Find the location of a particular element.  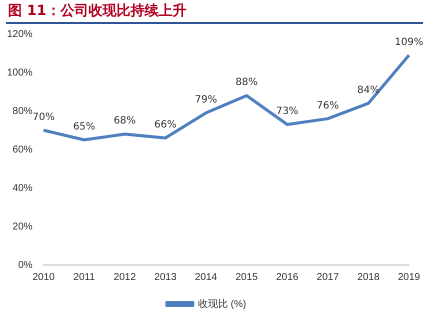

y-tick-label: 0% is located at coordinates (25, 265).